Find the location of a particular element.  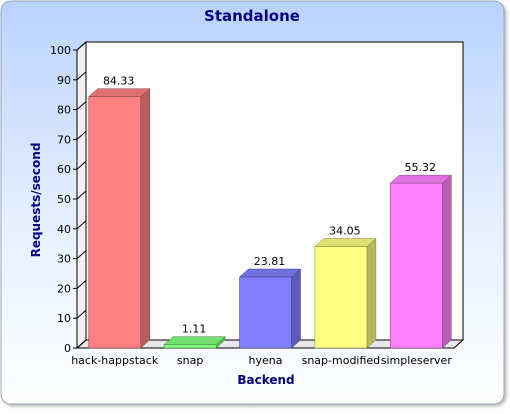

y-tick-label: 90 is located at coordinates (64, 80).